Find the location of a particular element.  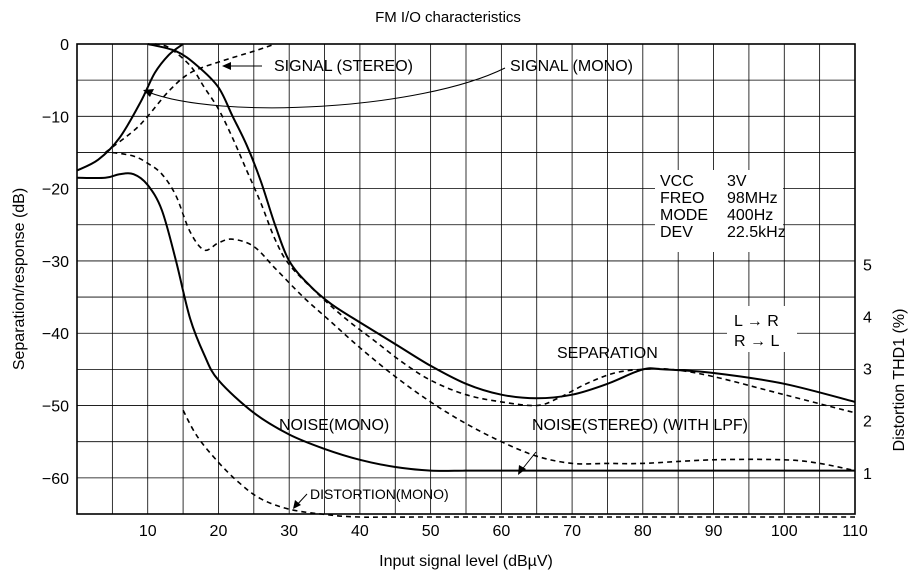

x-tick-label: 100 is located at coordinates (784, 531).